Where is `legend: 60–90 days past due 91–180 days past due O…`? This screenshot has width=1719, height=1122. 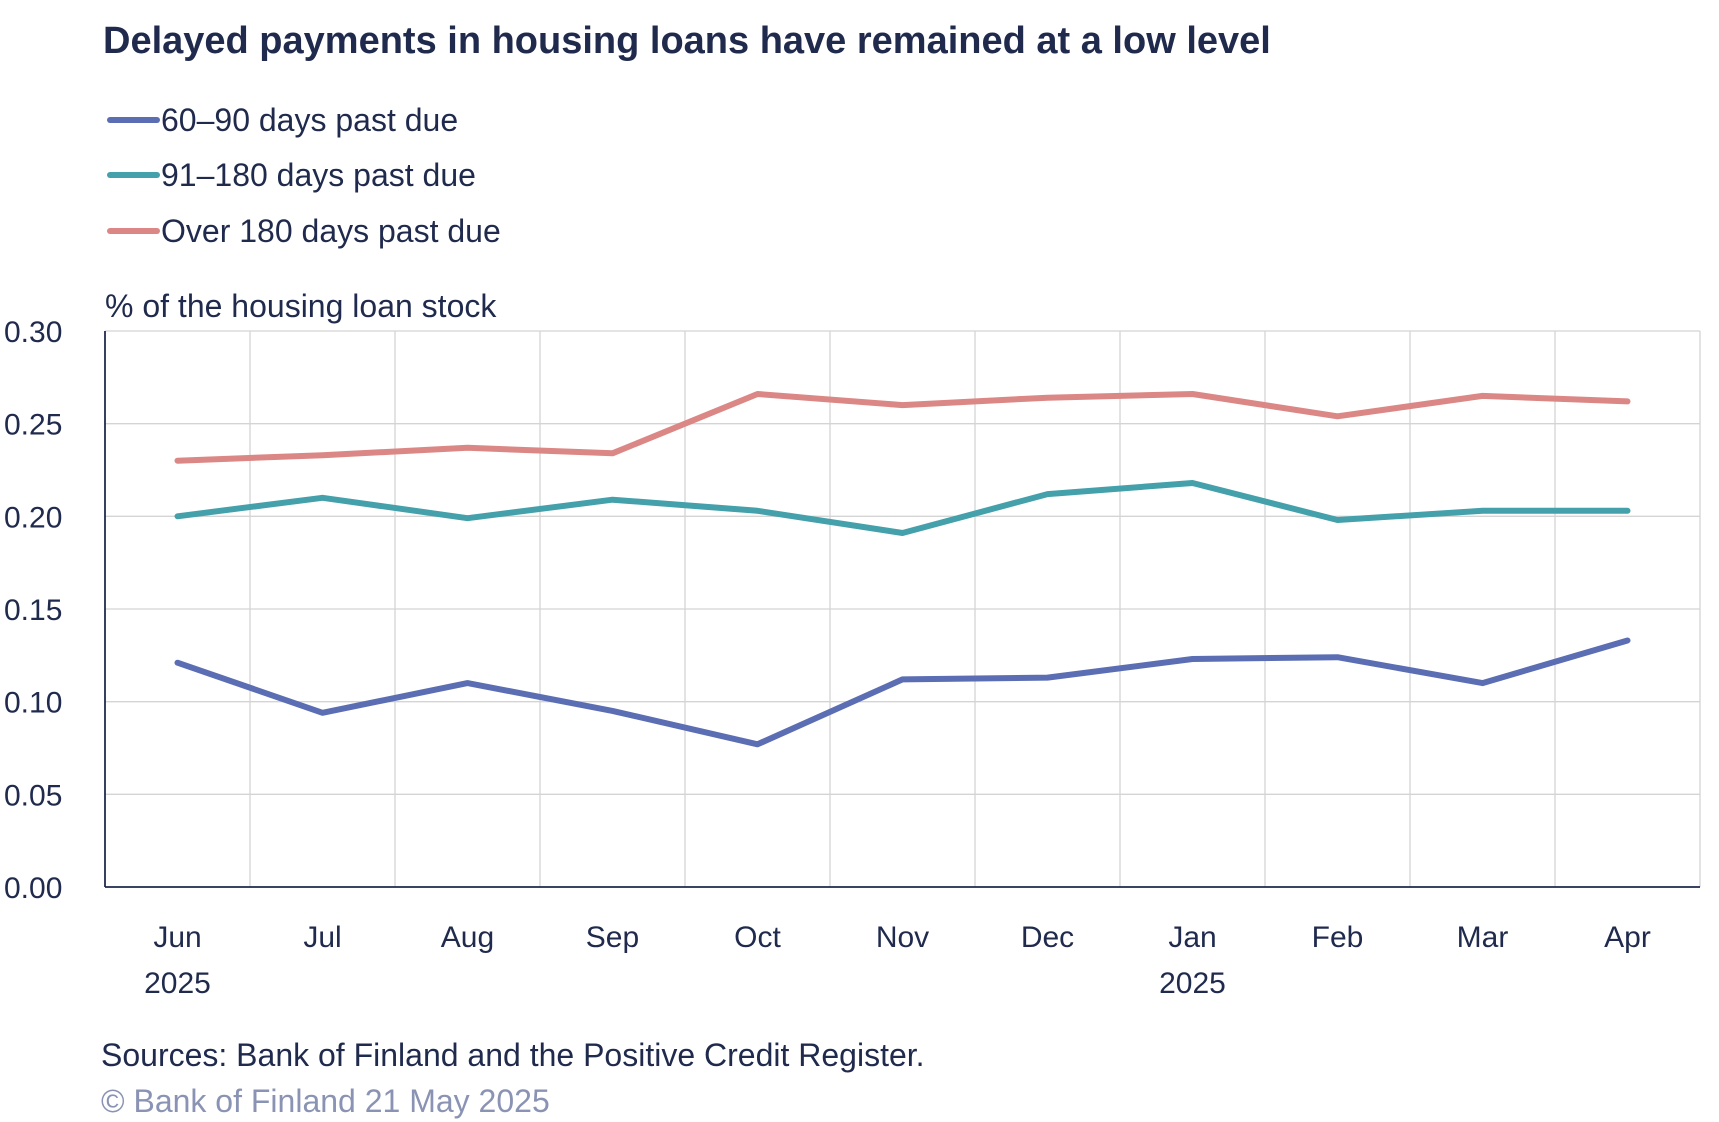 legend: 60–90 days past due 91–180 days past due O… is located at coordinates (304, 175).